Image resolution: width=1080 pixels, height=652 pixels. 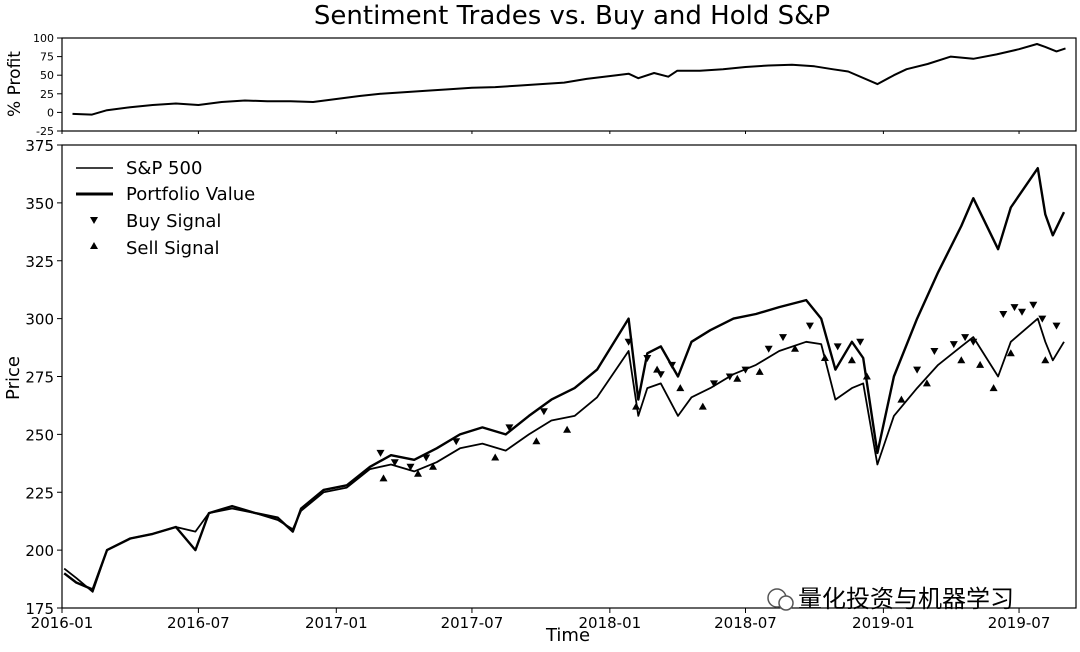 I want to click on price-y-axis: 175 200 225 250 275 300 325 350 375, so click(x=43, y=377).